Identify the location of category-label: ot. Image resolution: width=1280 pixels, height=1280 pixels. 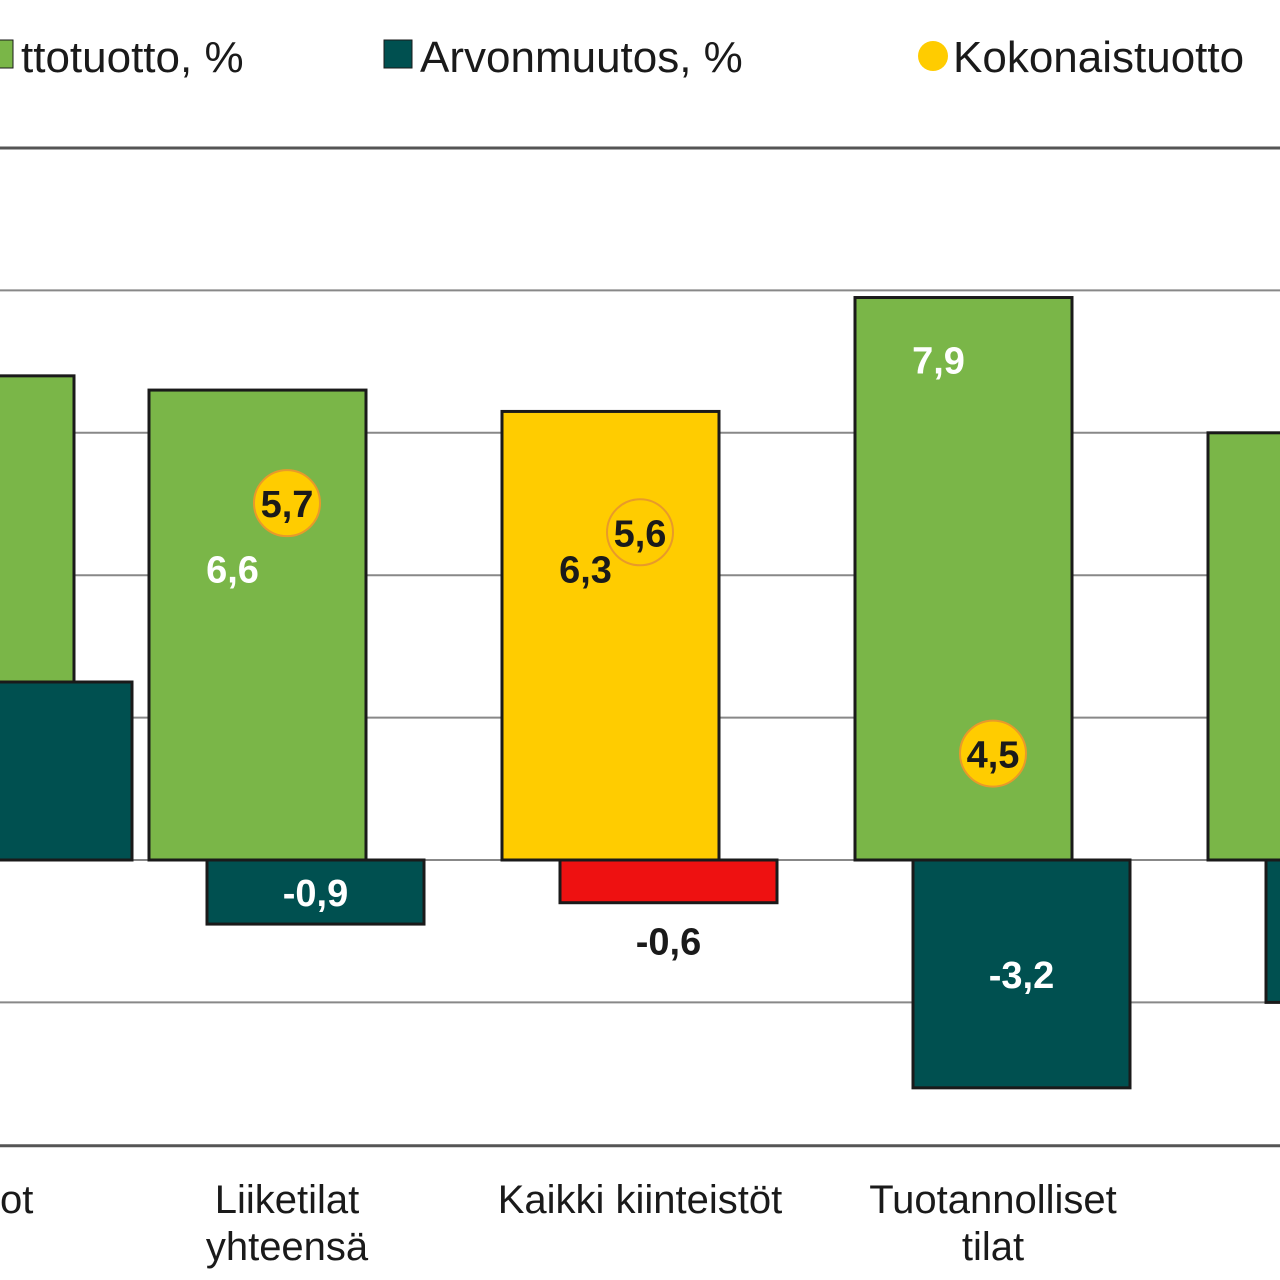
(16, 1200).